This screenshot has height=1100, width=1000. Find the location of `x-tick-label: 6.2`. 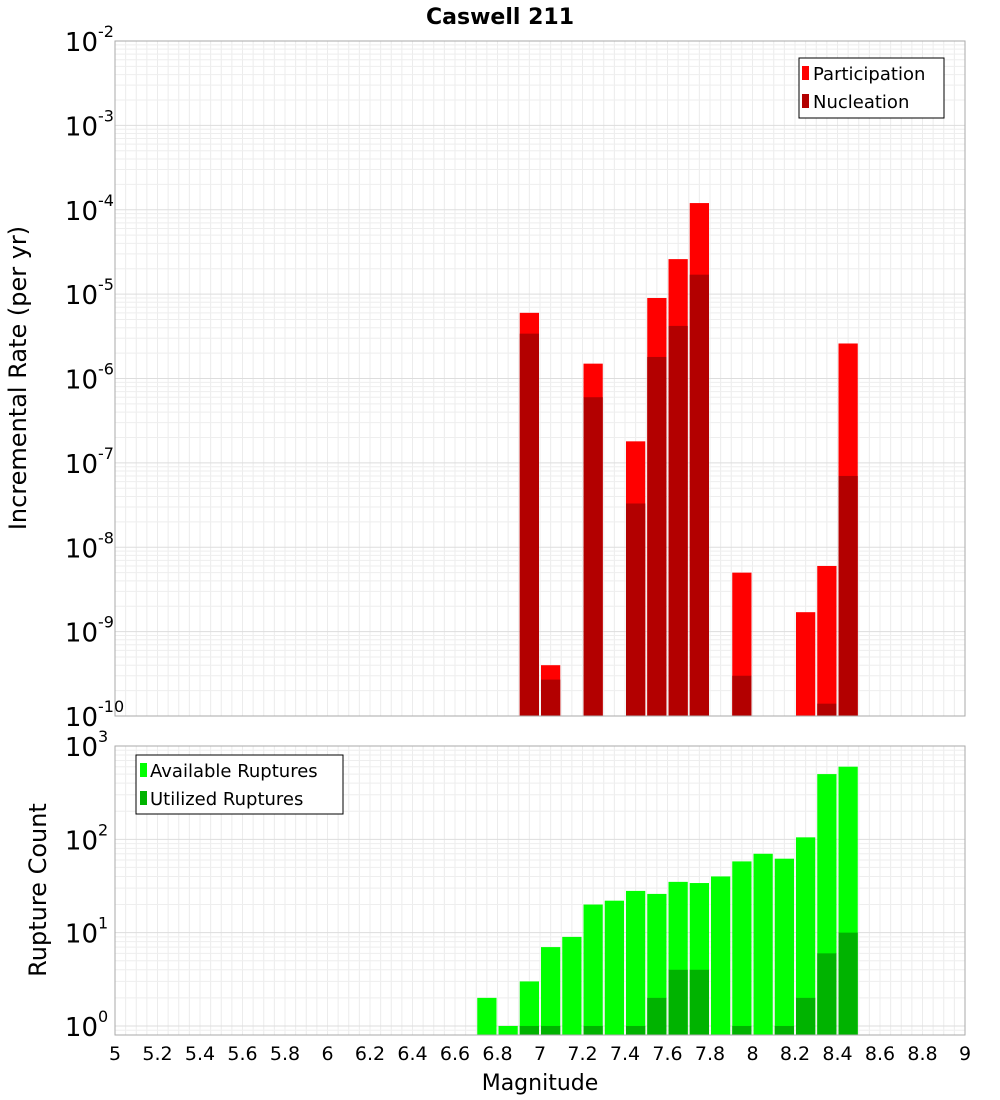

x-tick-label: 6.2 is located at coordinates (370, 1054).